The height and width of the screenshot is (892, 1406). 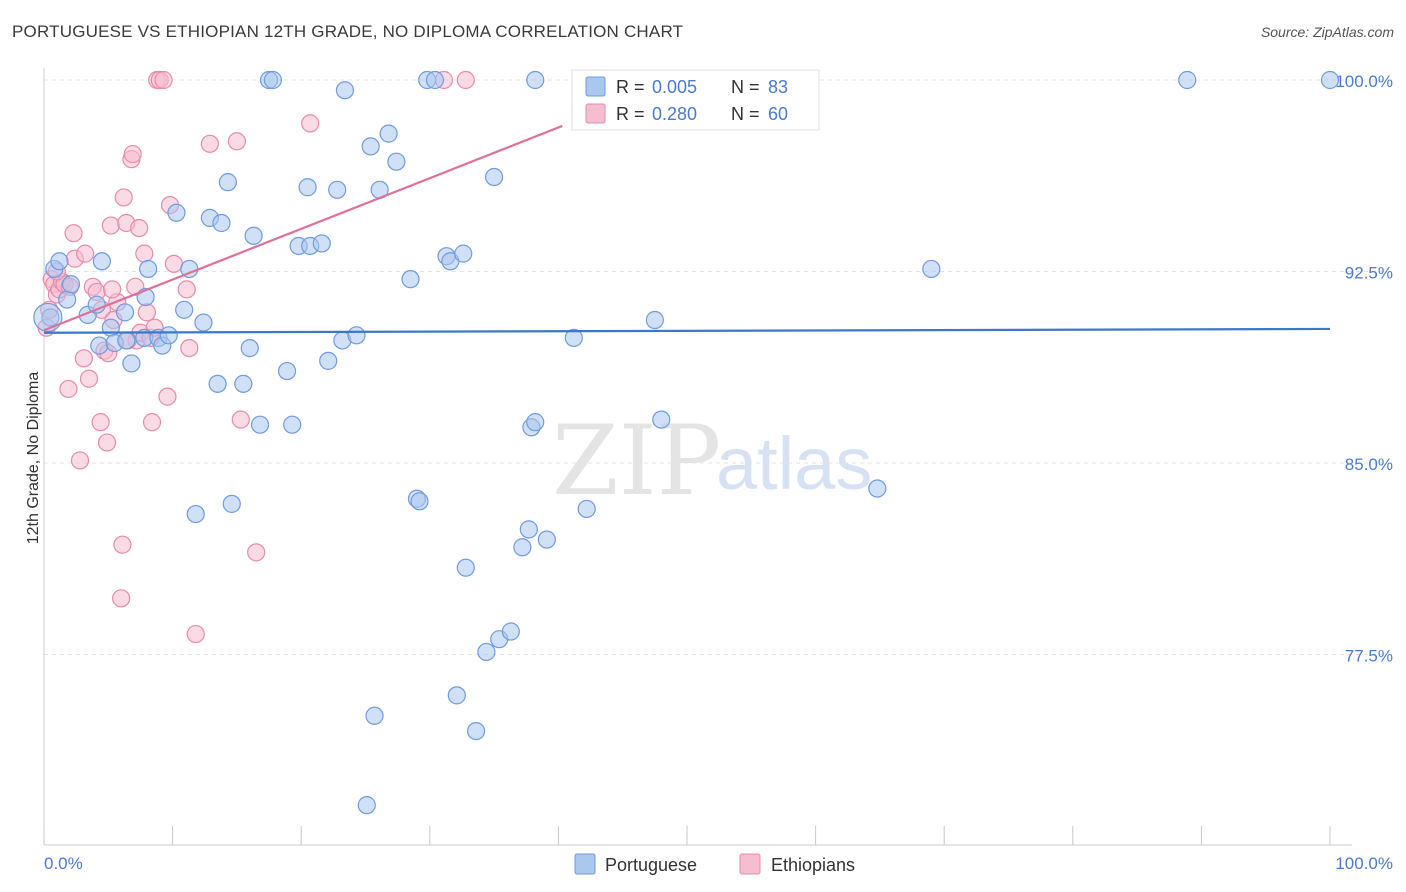 I want to click on legend-swatch-ethiopians, so click(x=750, y=864).